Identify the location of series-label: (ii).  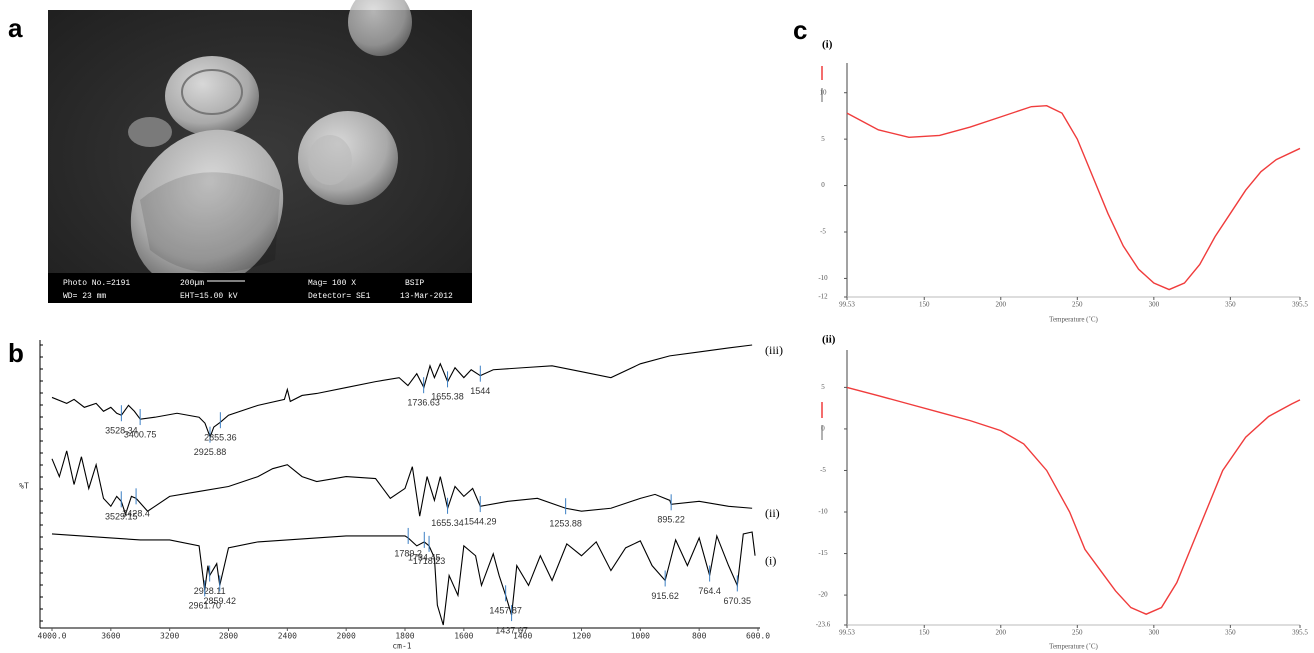
(772, 513).